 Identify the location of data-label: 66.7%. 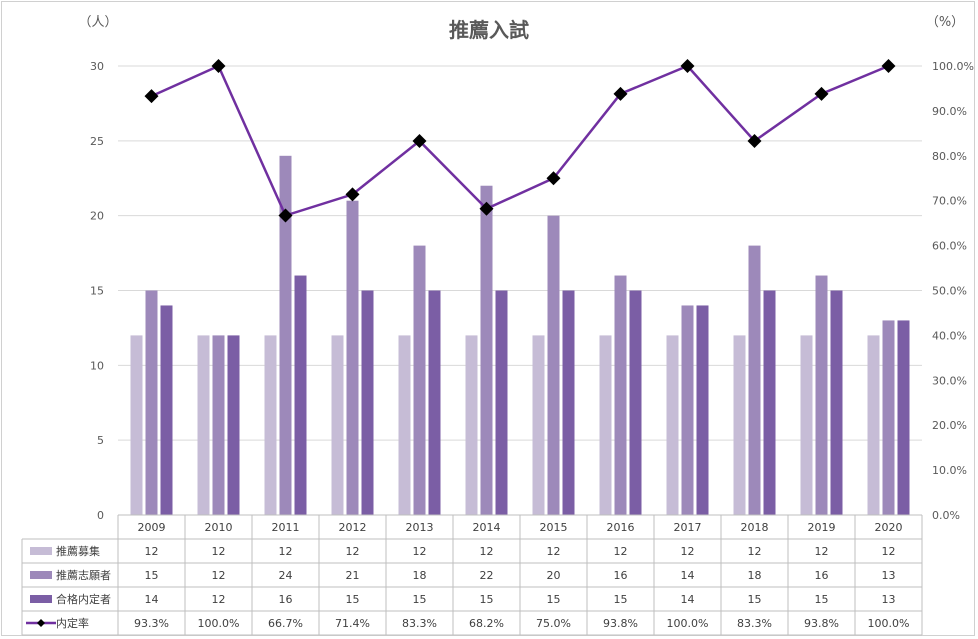
(285, 623).